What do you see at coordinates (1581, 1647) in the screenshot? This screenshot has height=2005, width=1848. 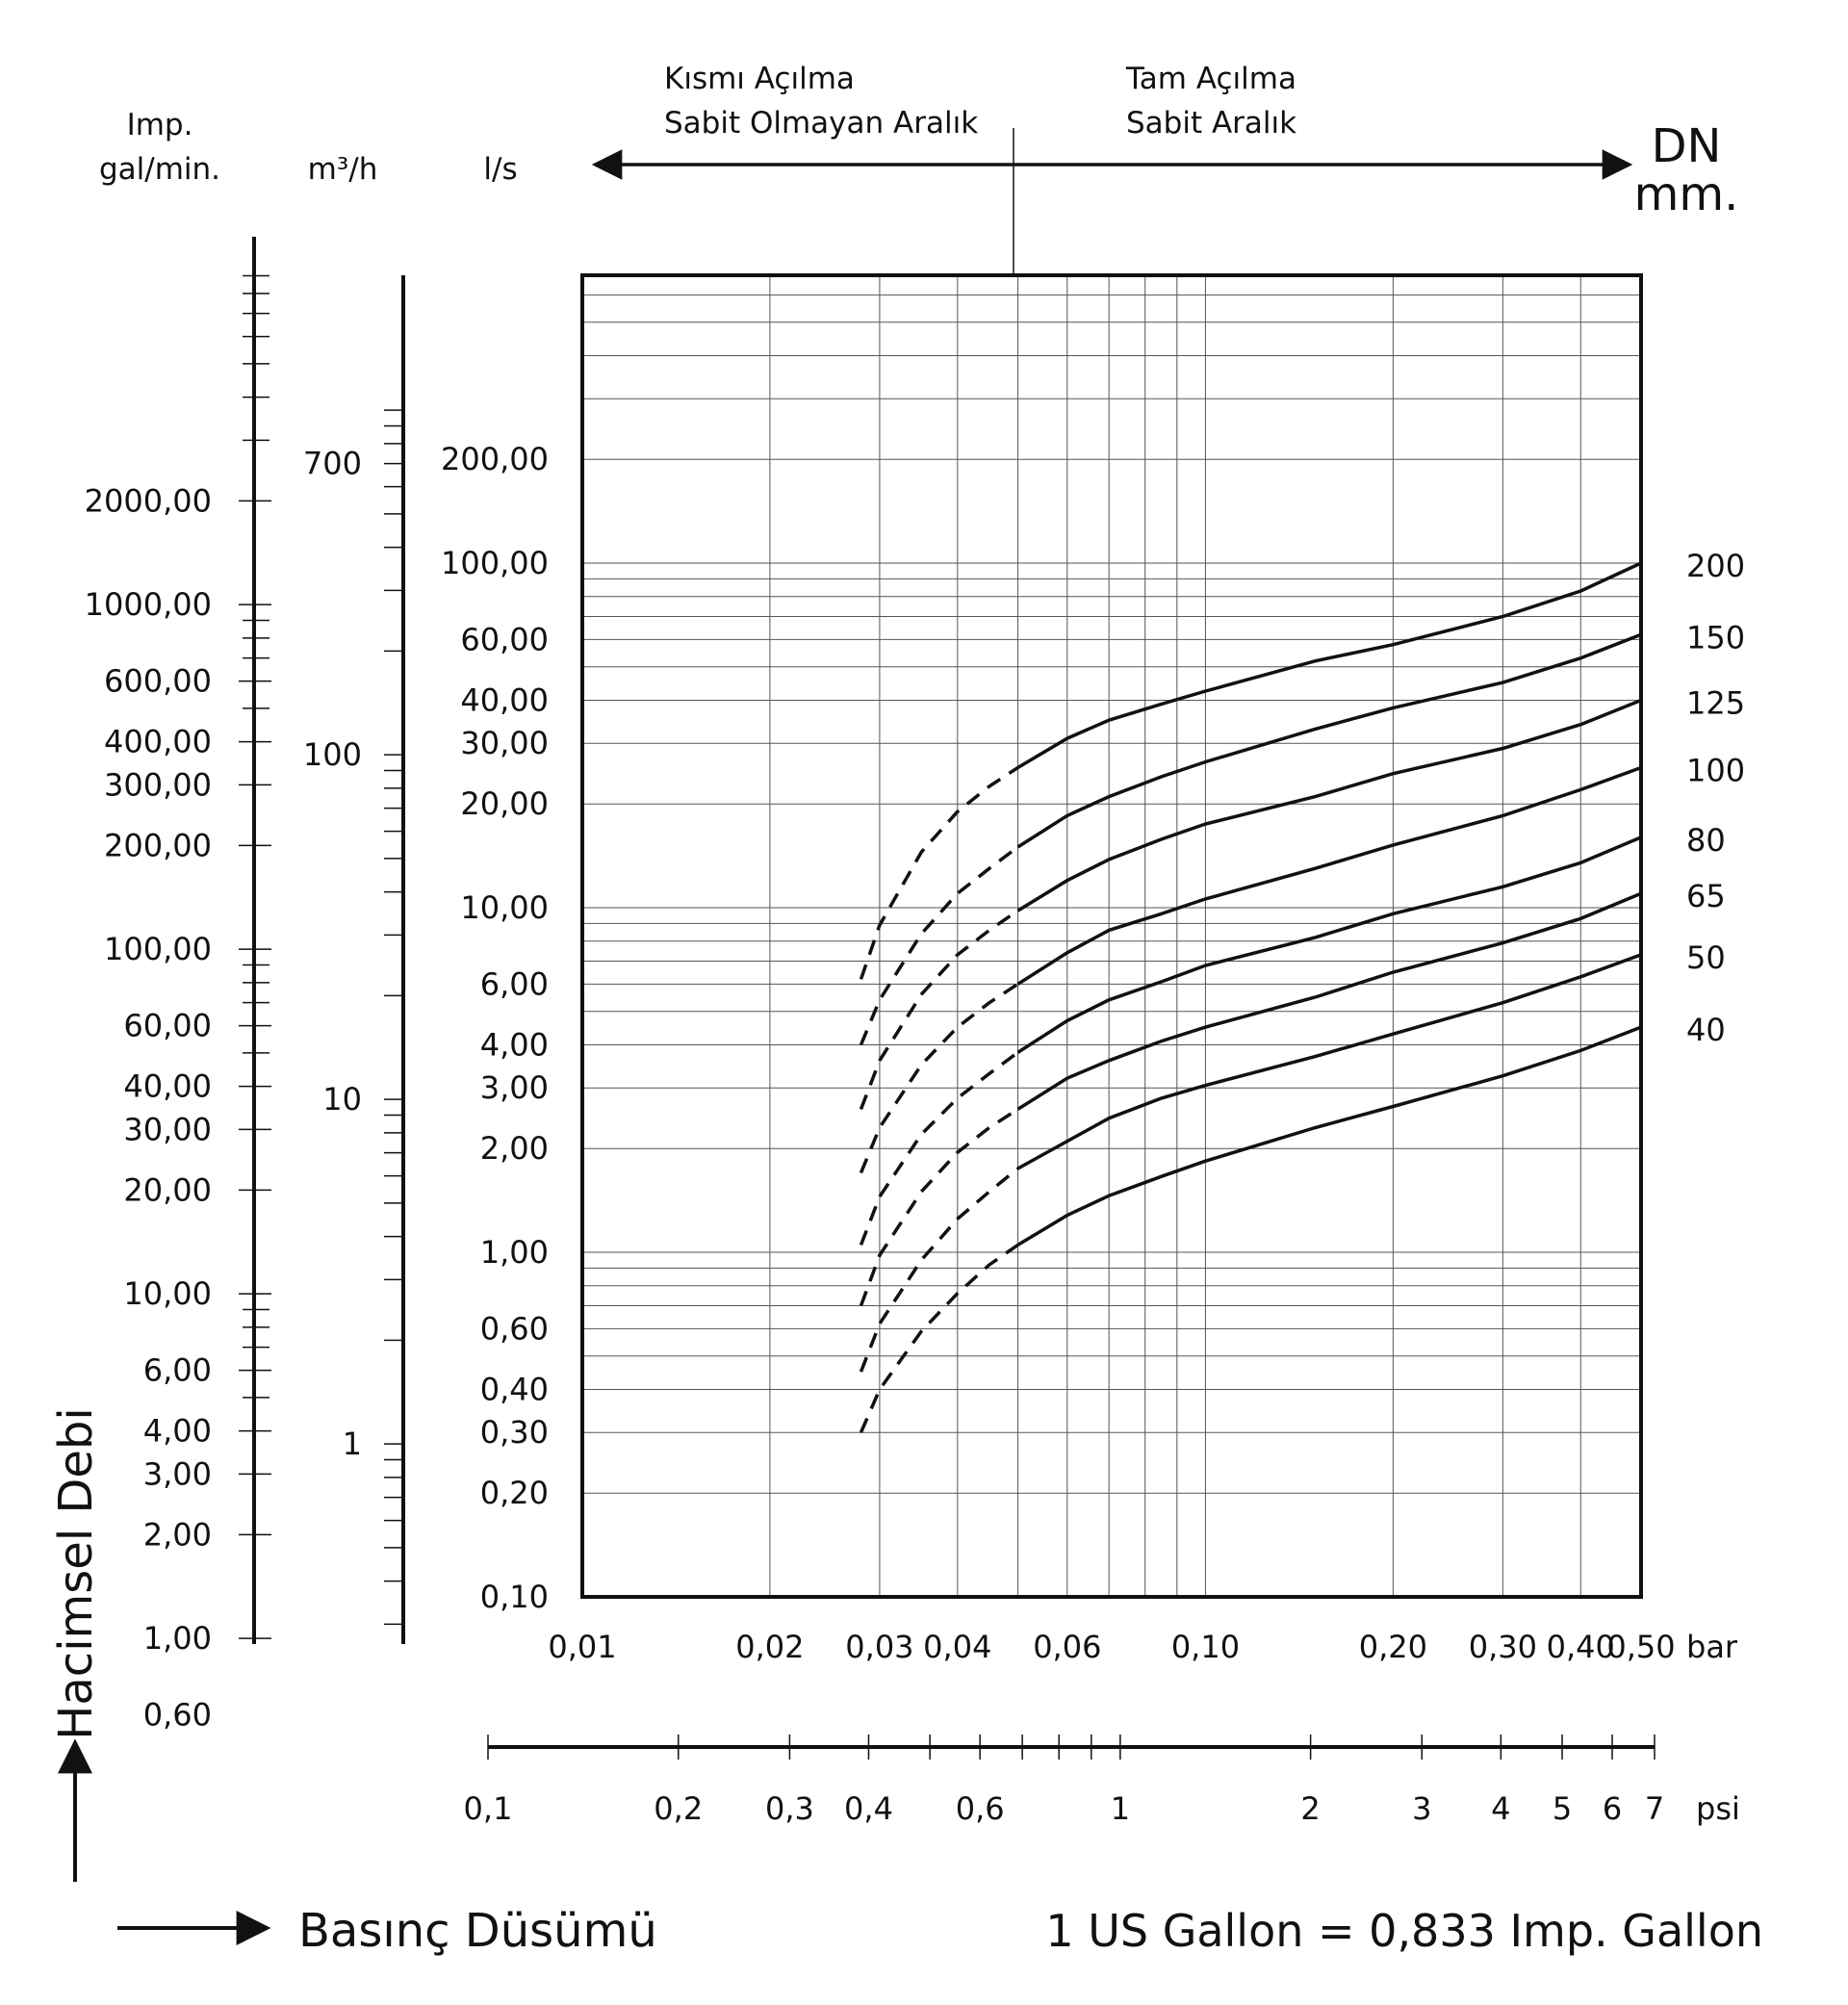 I see `bar-tick-label: 0,40` at bounding box center [1581, 1647].